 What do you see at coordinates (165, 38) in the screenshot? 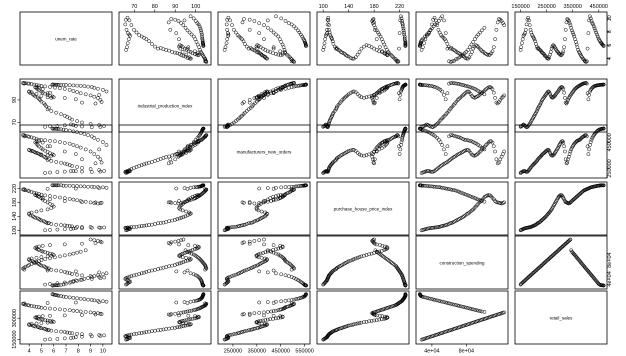
I see `panel-unem_rate-vs-industrial_production_index` at bounding box center [165, 38].